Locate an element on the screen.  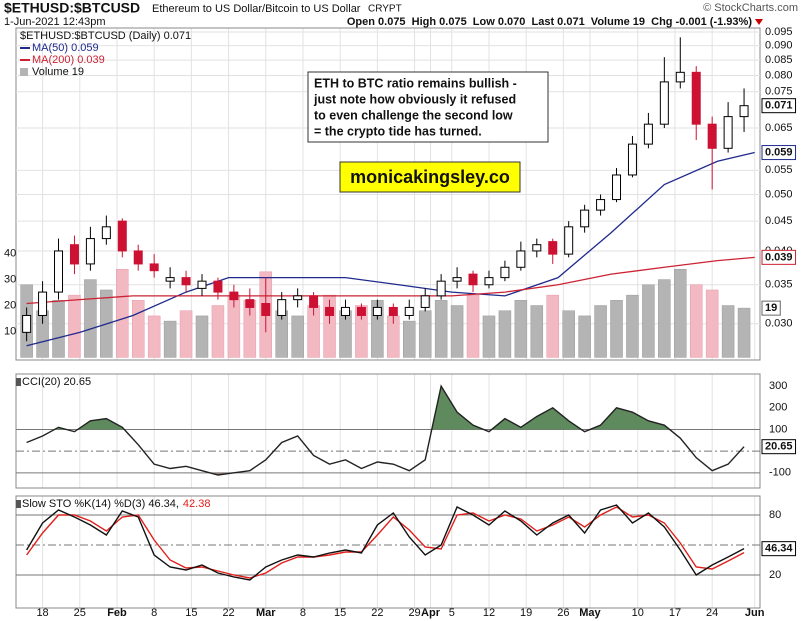
y-tick-label: 0.075 is located at coordinates (779, 92).